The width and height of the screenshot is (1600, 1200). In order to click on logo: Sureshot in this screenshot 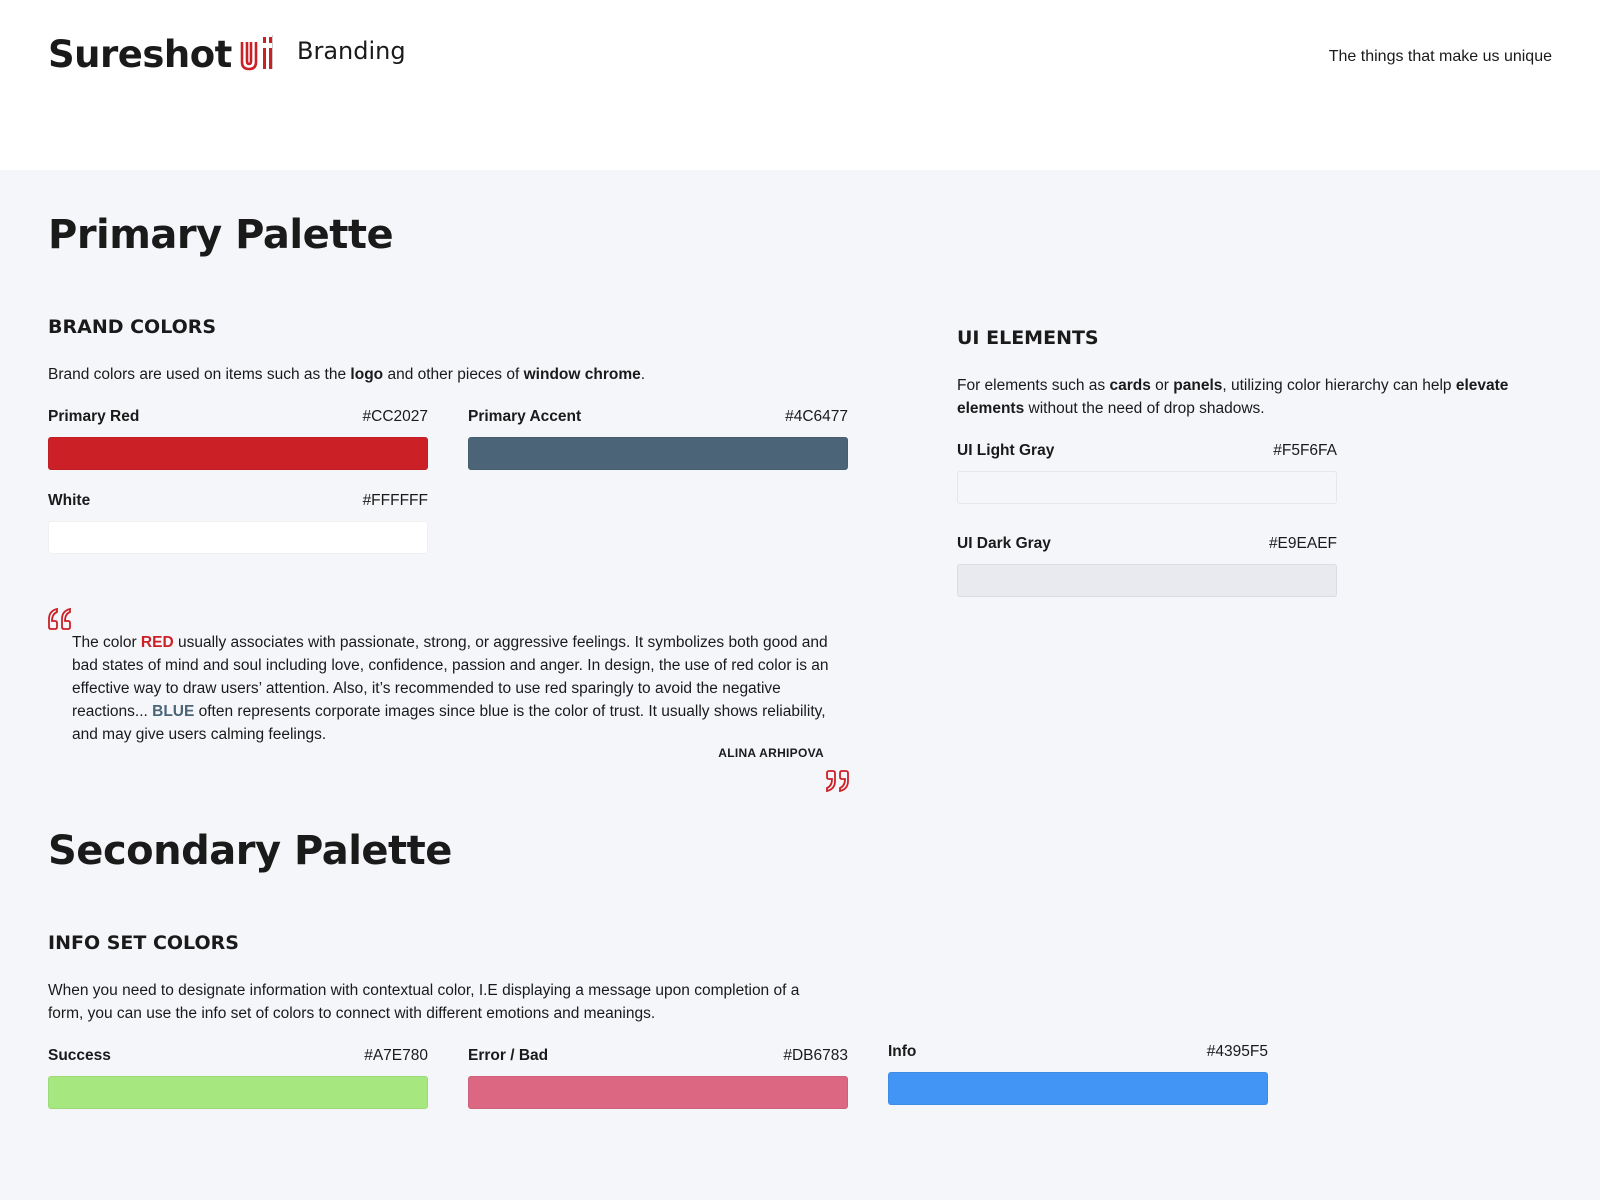, I will do `click(163, 54)`.